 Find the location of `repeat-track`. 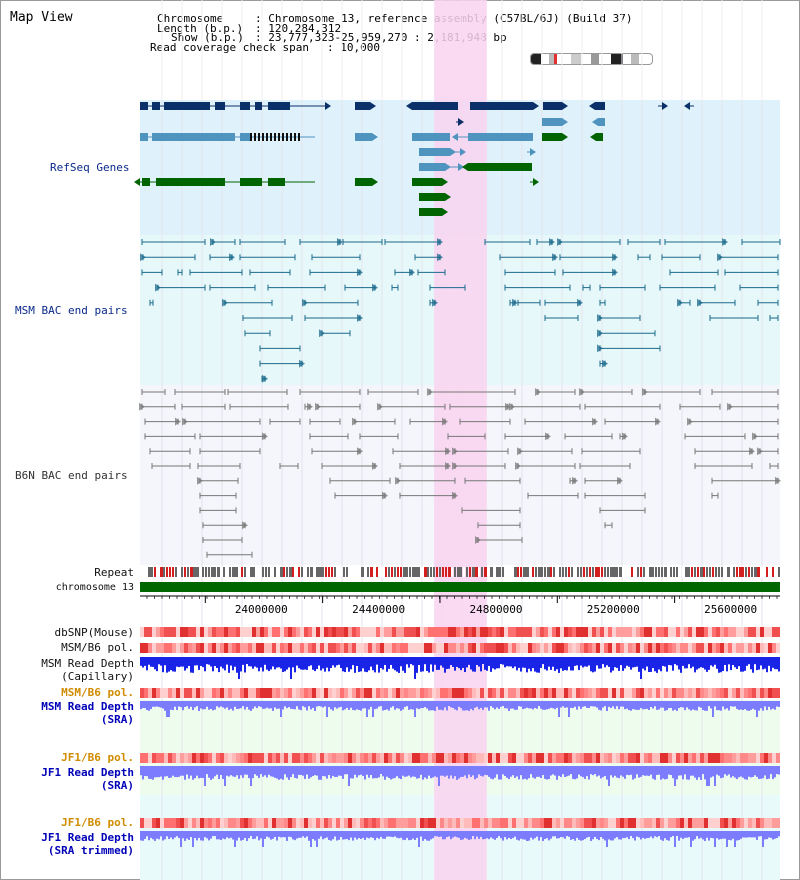

repeat-track is located at coordinates (462, 572).